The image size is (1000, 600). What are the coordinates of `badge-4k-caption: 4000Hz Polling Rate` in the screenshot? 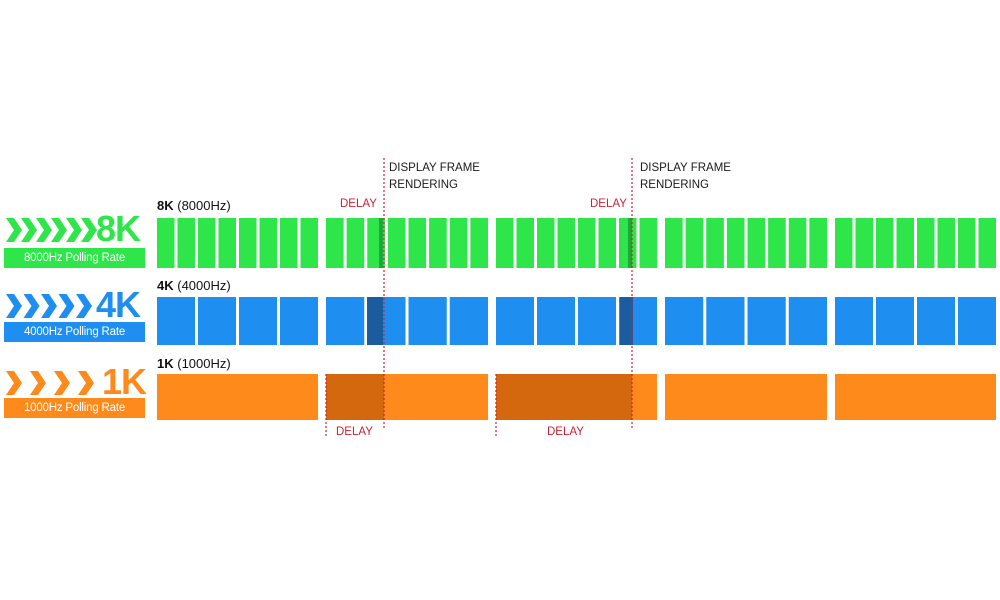 It's located at (74, 332).